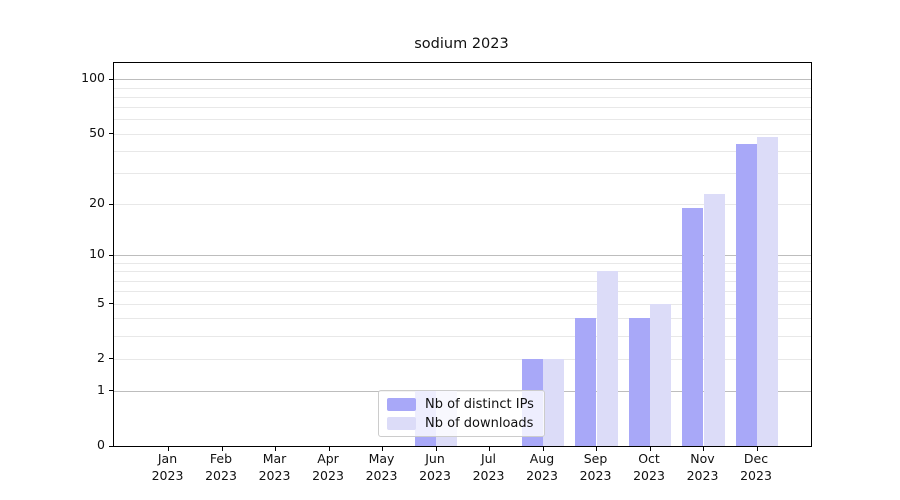 The width and height of the screenshot is (900, 500). What do you see at coordinates (328, 458) in the screenshot?
I see `x-tick-month-apr: Apr` at bounding box center [328, 458].